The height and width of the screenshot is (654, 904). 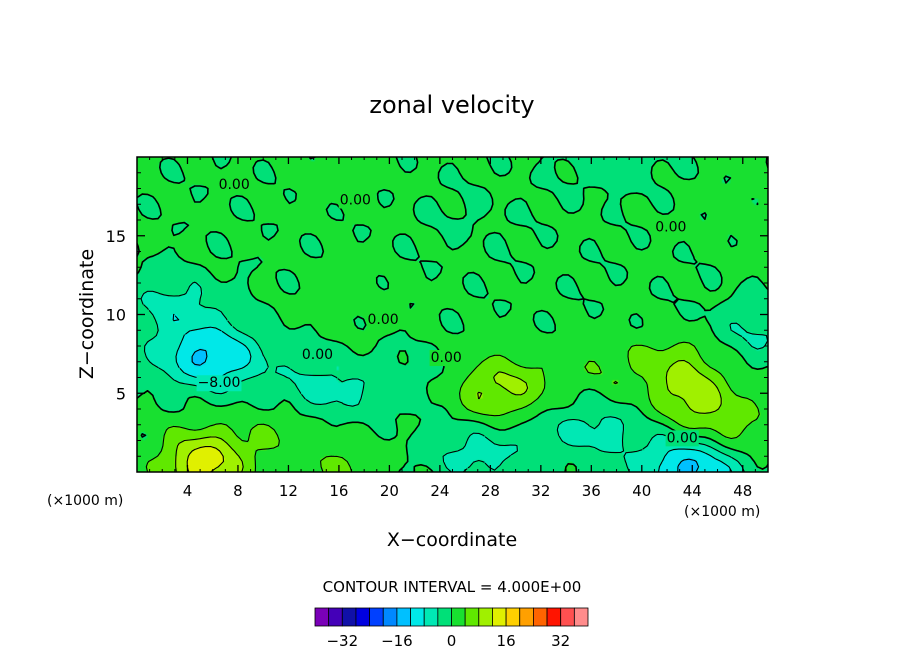 I want to click on y-tick-label: 15, so click(x=116, y=236).